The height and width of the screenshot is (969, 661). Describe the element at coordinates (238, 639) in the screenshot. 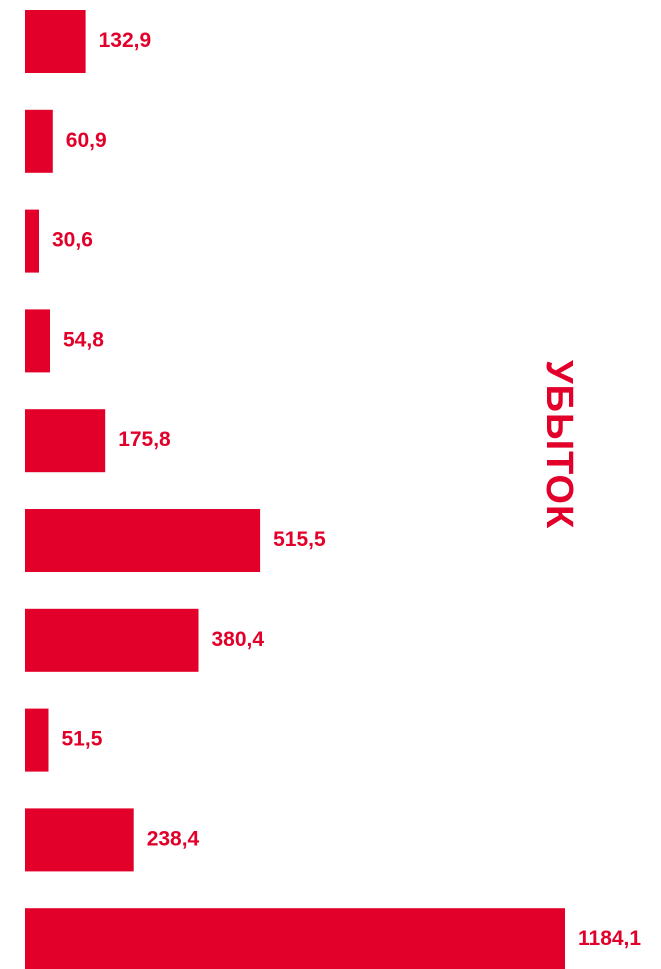

I see `bar-value-label-7: 380,4` at that location.